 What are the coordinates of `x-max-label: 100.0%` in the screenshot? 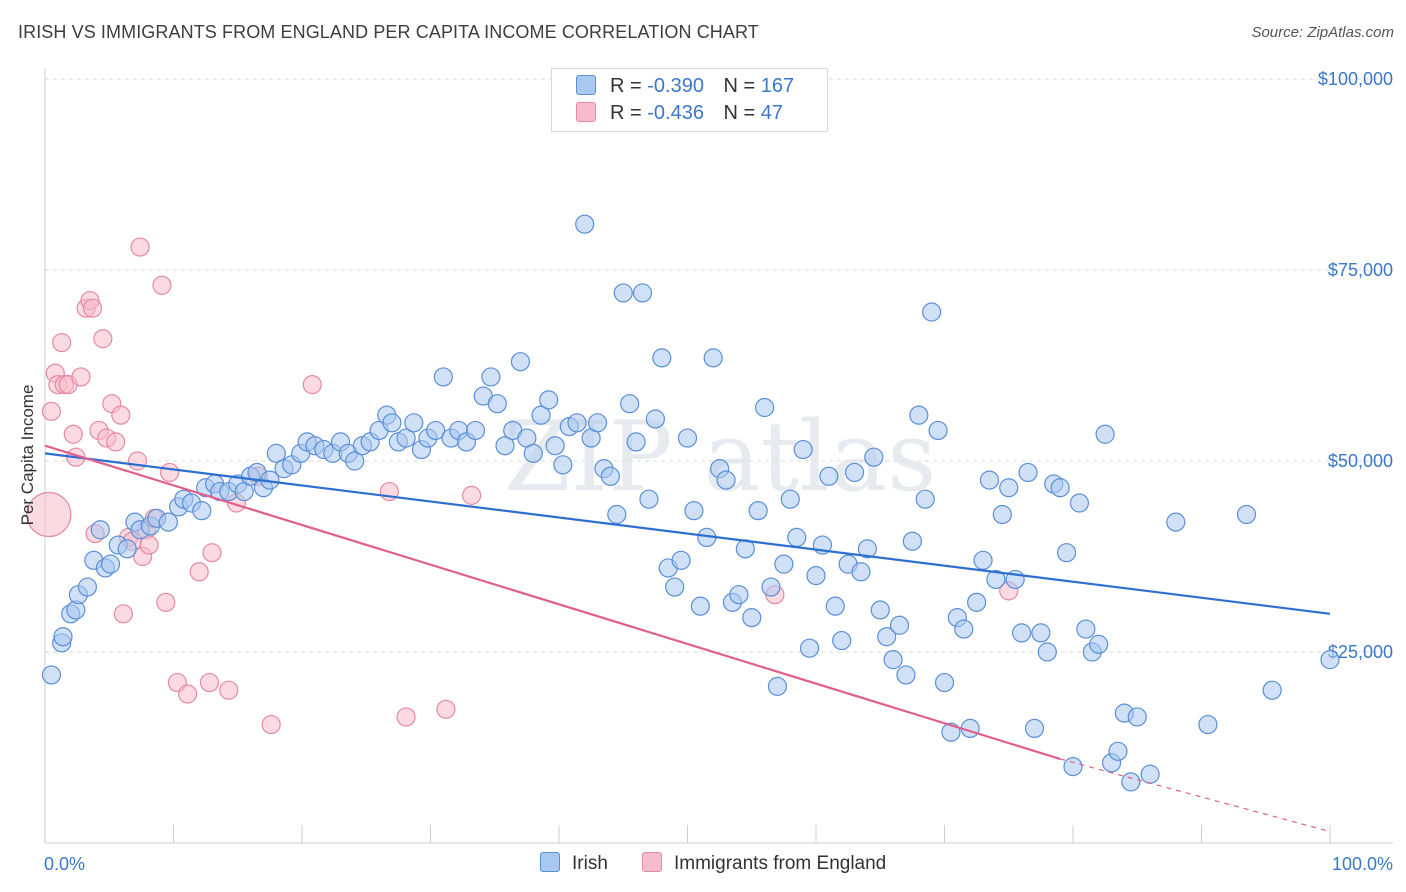 It's located at (1362, 864).